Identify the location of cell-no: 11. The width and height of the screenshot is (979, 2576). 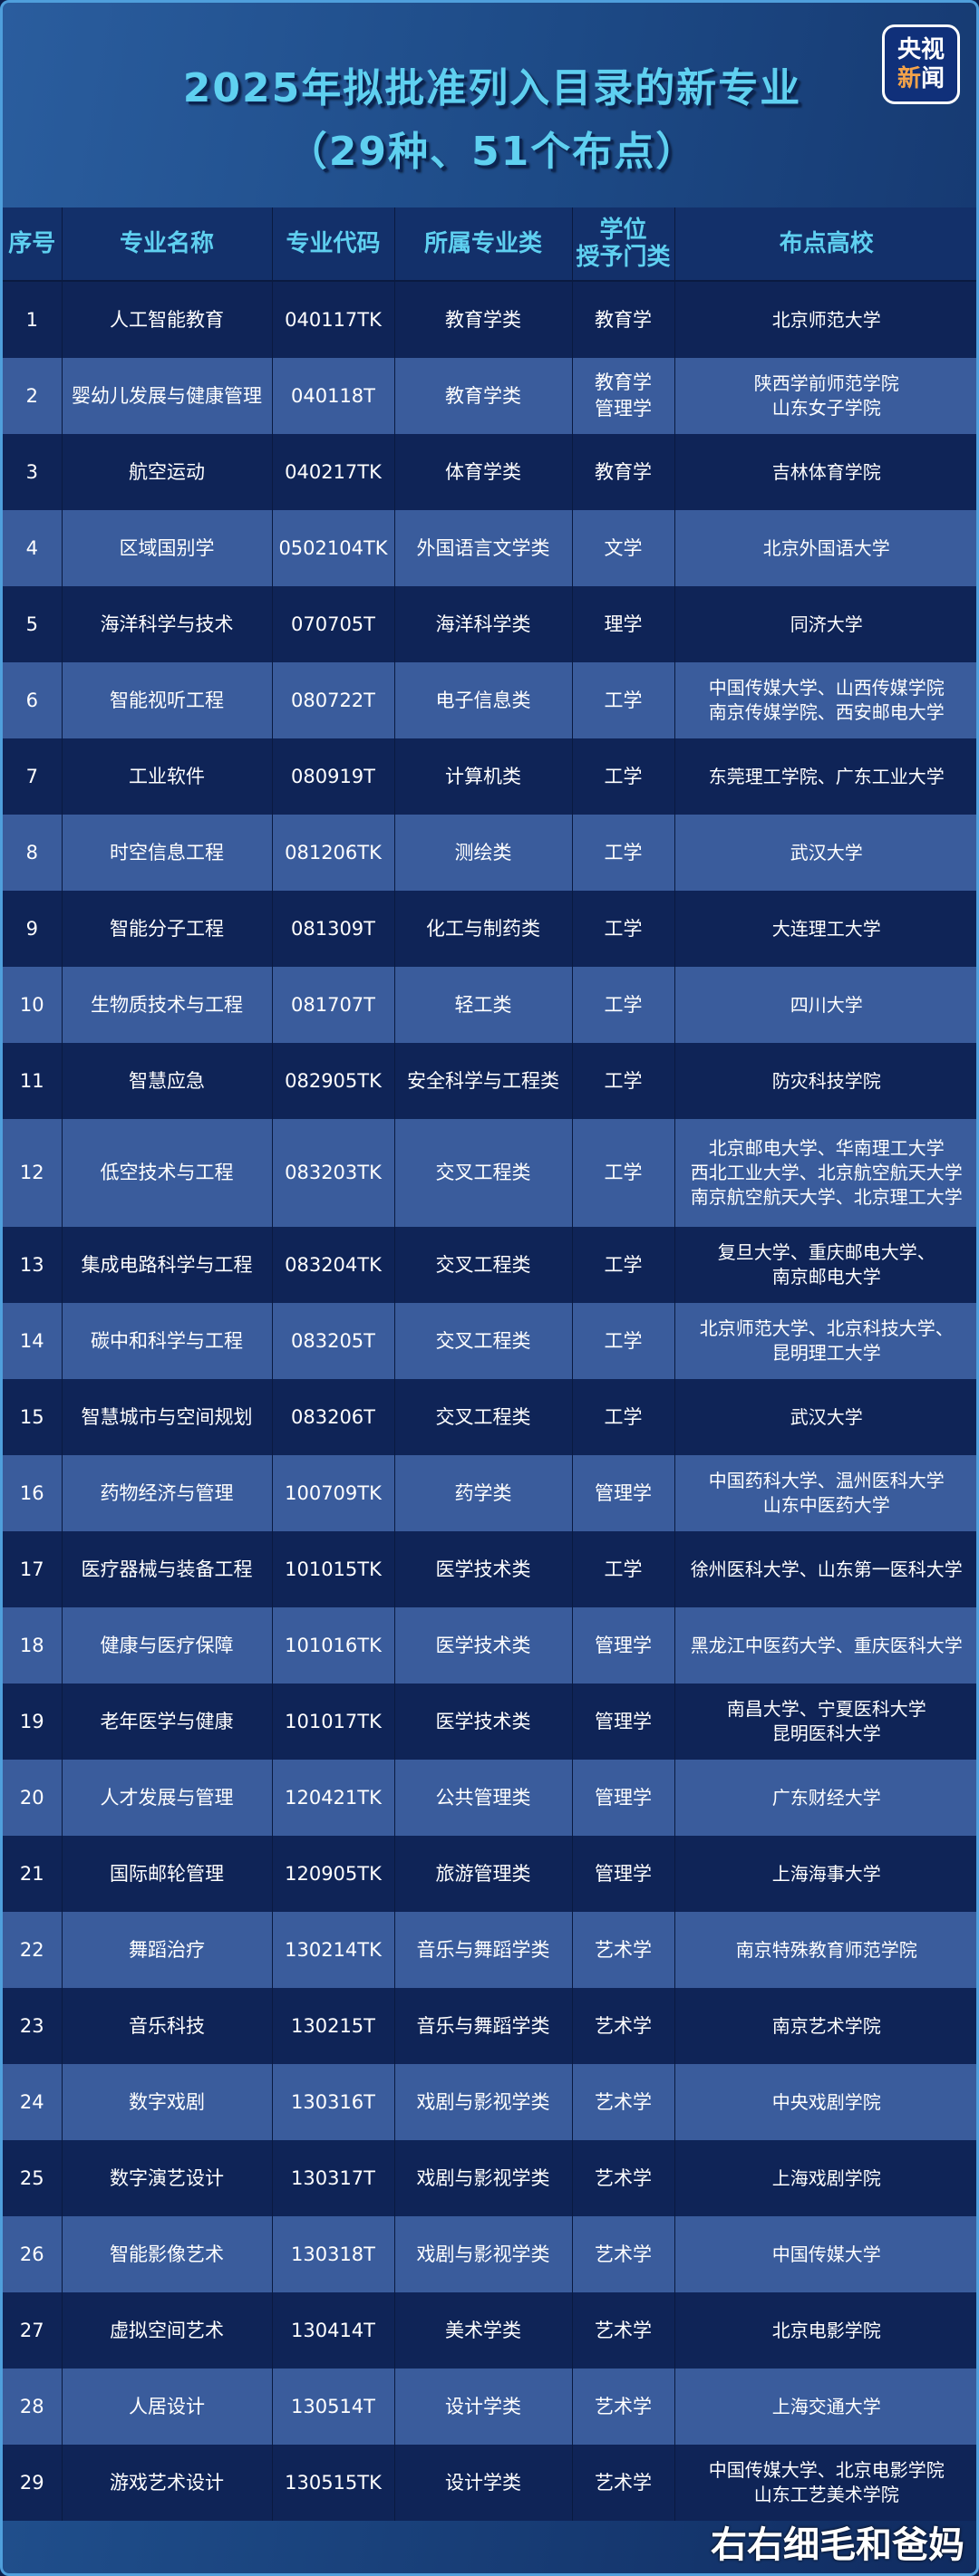
(33, 1081).